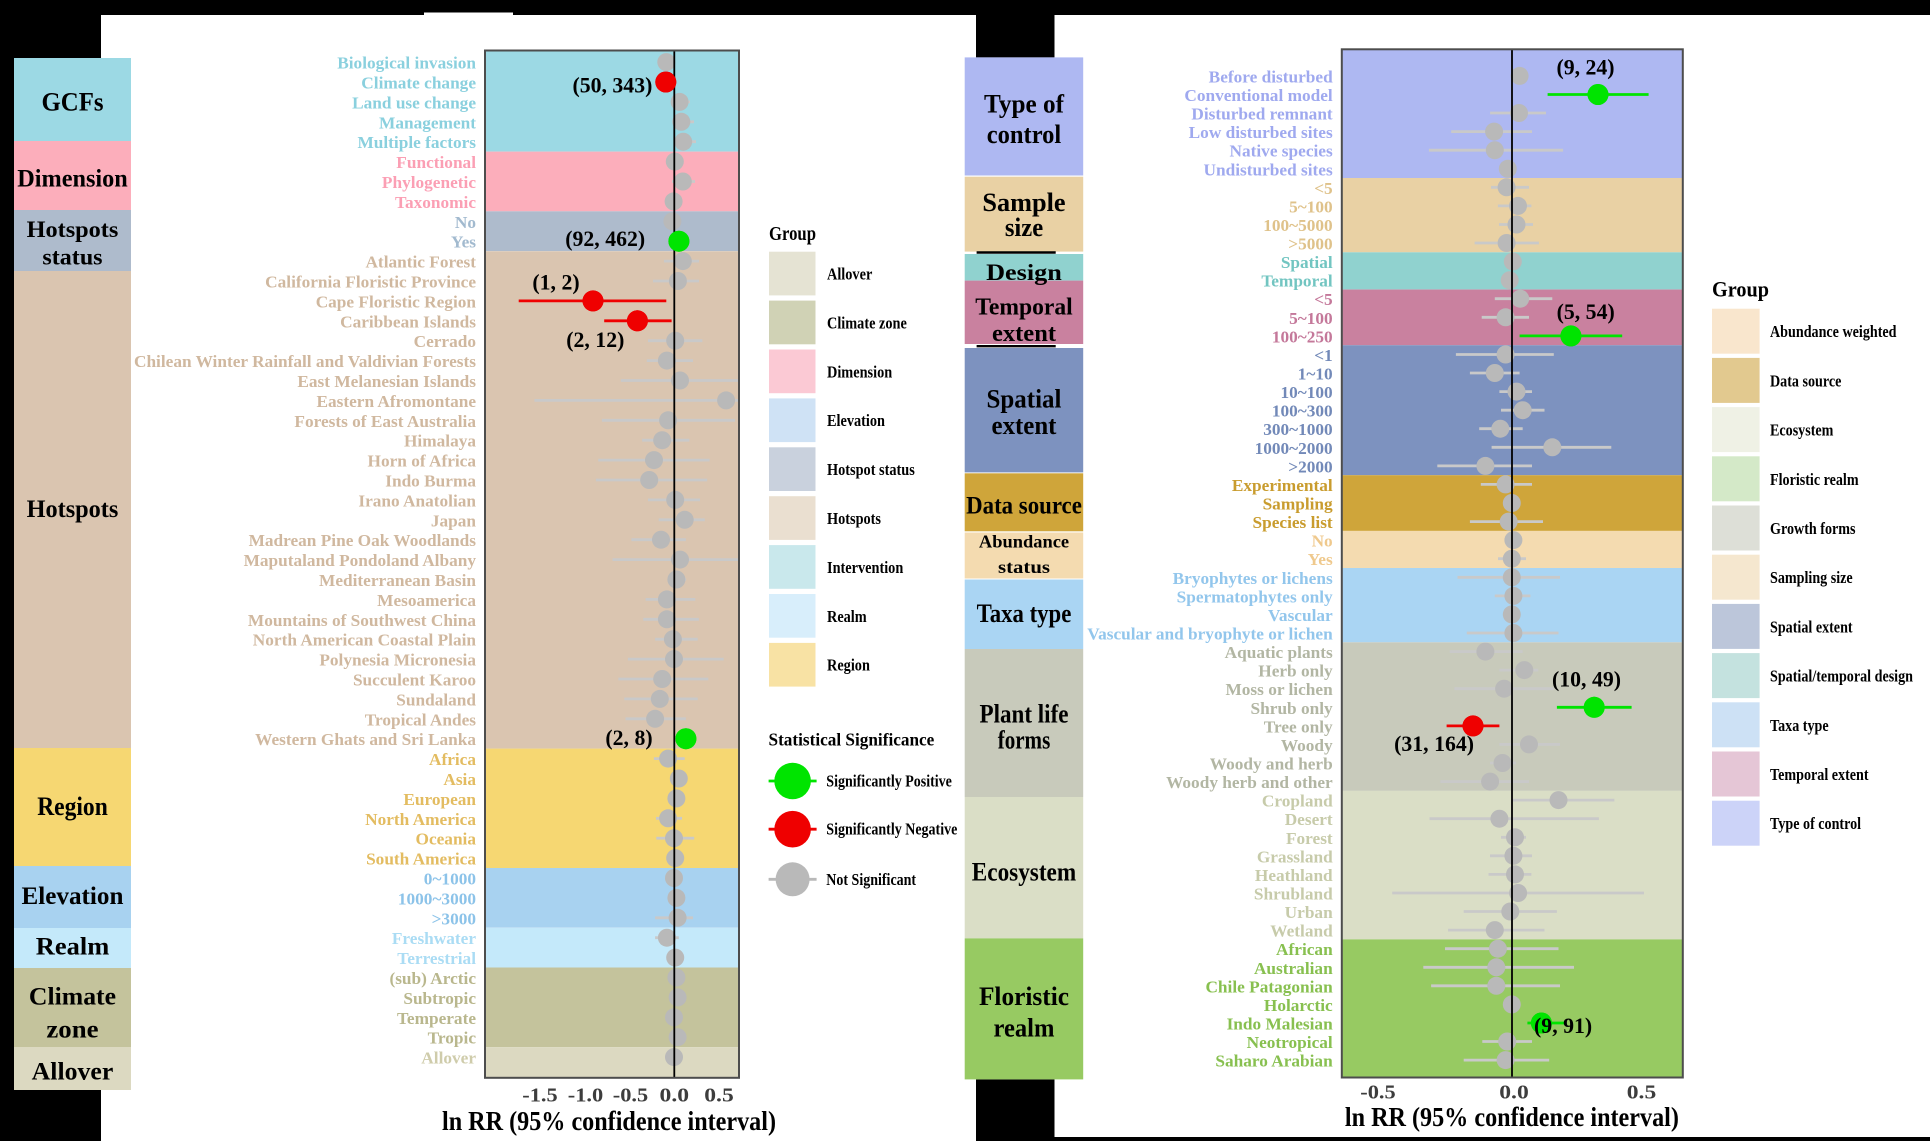  Describe the element at coordinates (1642, 1093) in the screenshot. I see `svg-text: 0.5` at that location.